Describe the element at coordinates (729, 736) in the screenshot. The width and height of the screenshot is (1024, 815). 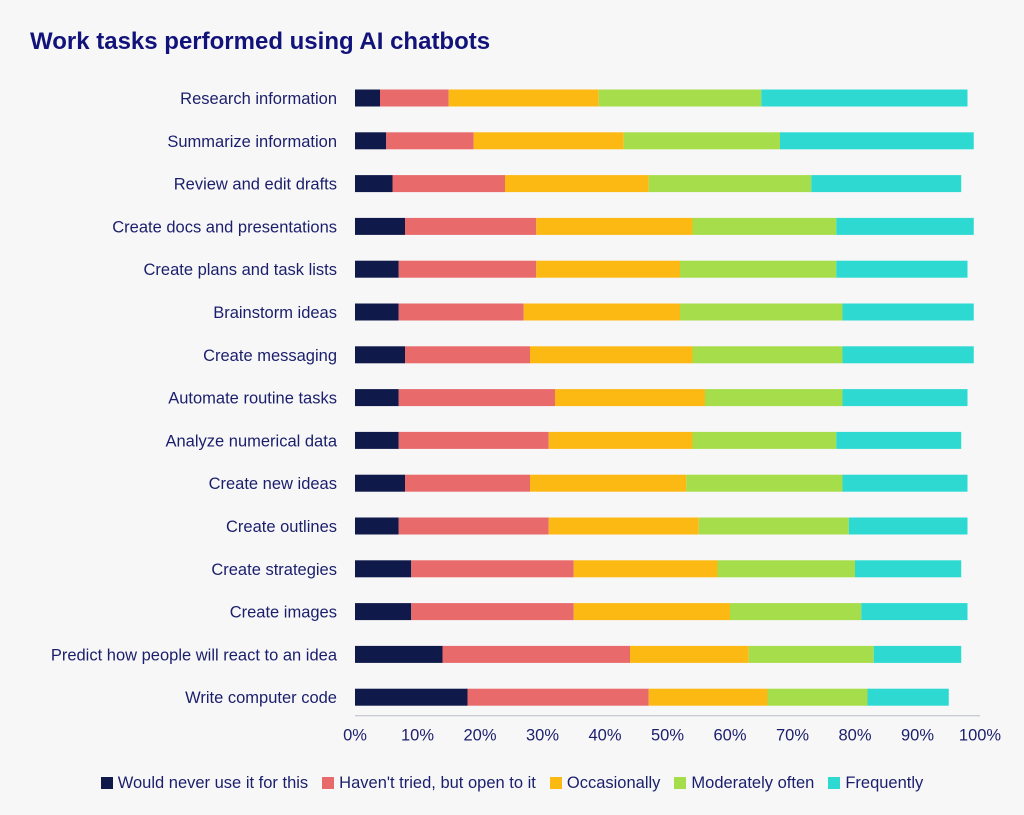
I see `x-tick-label: 60%` at that location.